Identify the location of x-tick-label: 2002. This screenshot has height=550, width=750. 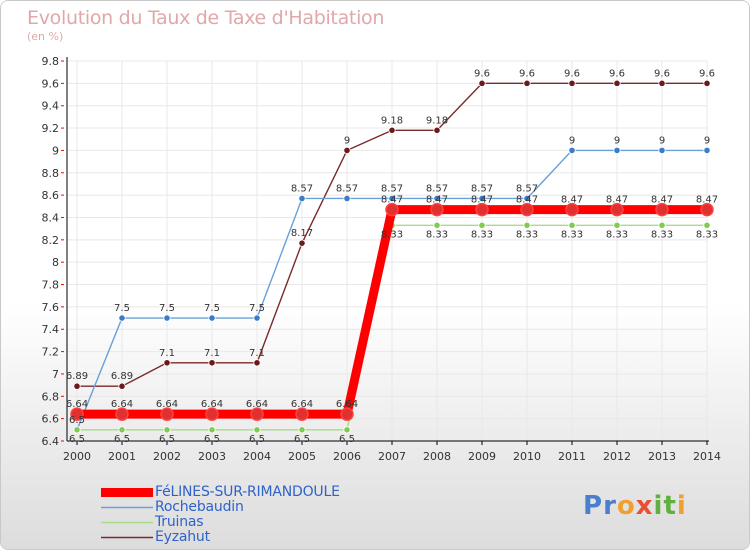
(167, 456).